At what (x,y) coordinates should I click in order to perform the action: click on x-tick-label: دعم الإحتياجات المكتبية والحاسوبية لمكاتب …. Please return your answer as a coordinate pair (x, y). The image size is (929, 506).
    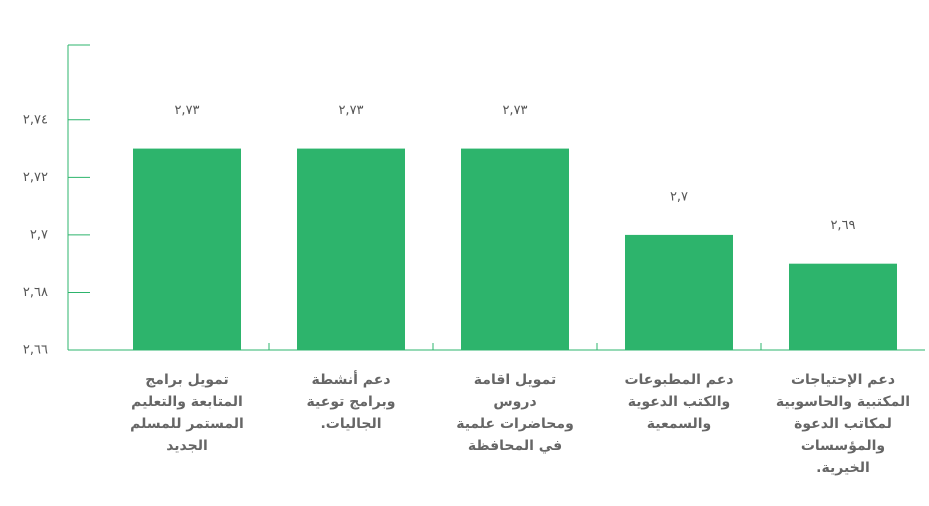
    Looking at the image, I should click on (843, 424).